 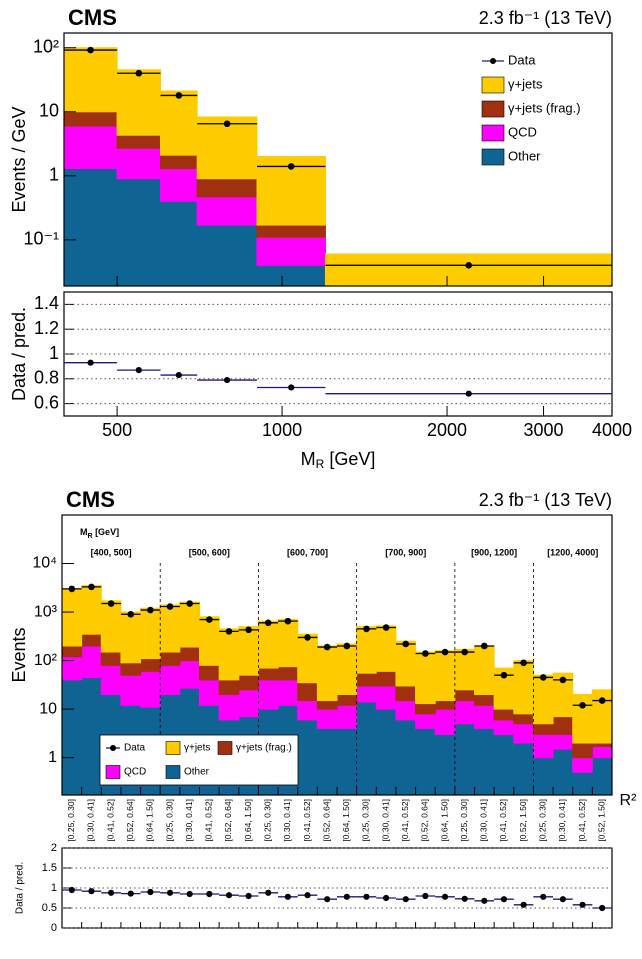 I want to click on y-tick-label: 10⁴, so click(x=44, y=563).